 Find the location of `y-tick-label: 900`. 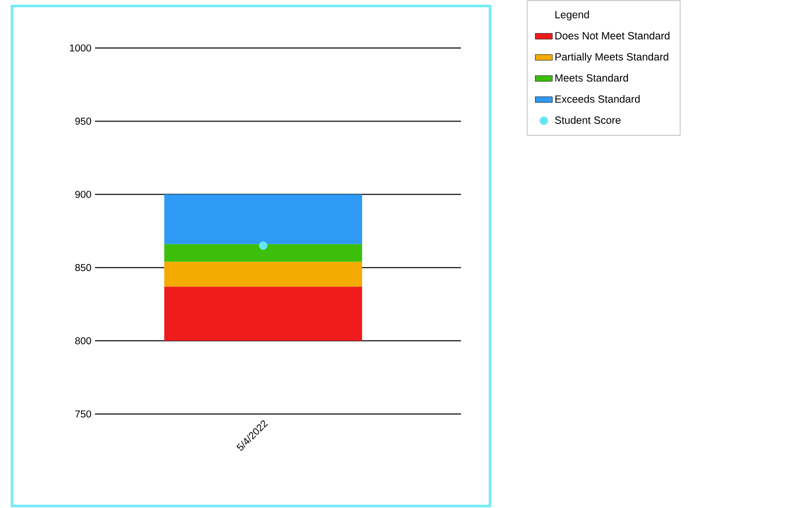

y-tick-label: 900 is located at coordinates (83, 194).